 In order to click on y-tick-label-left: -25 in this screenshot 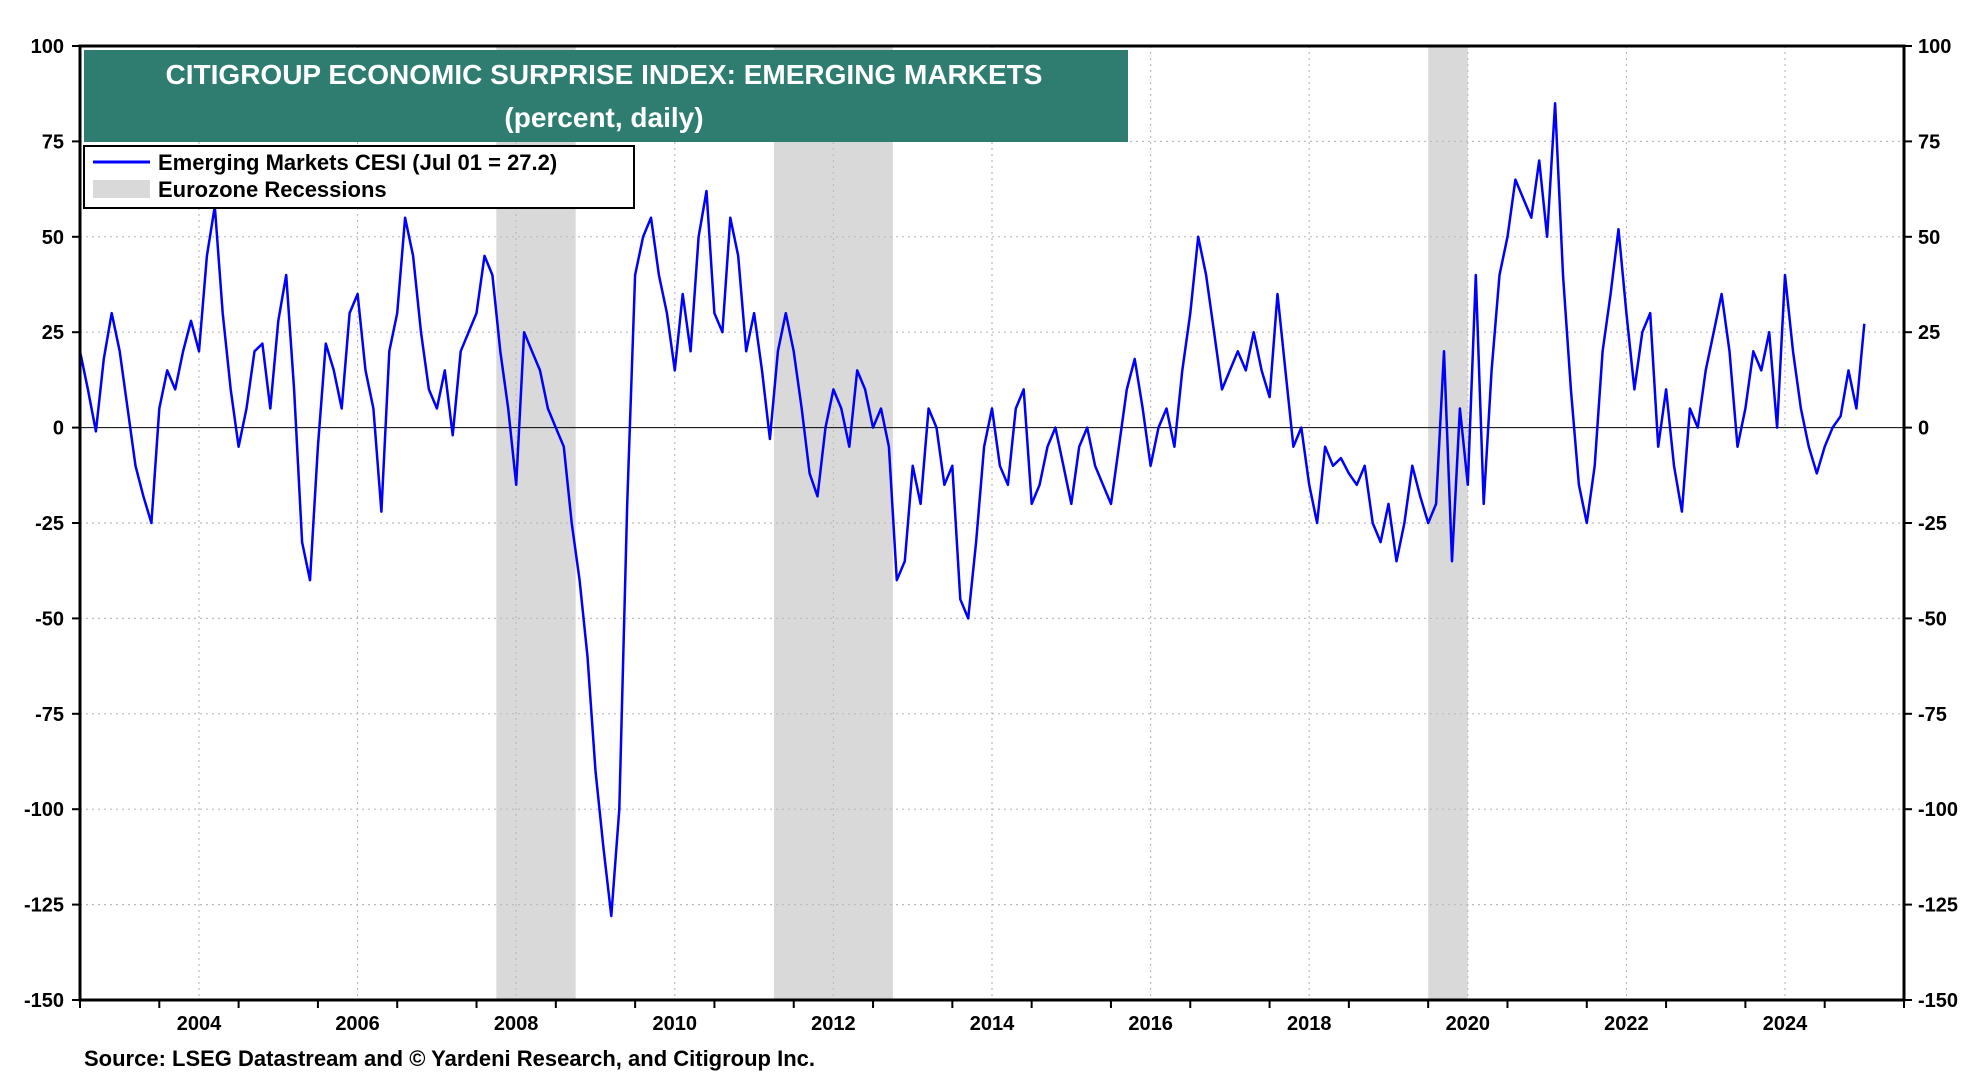, I will do `click(49, 524)`.